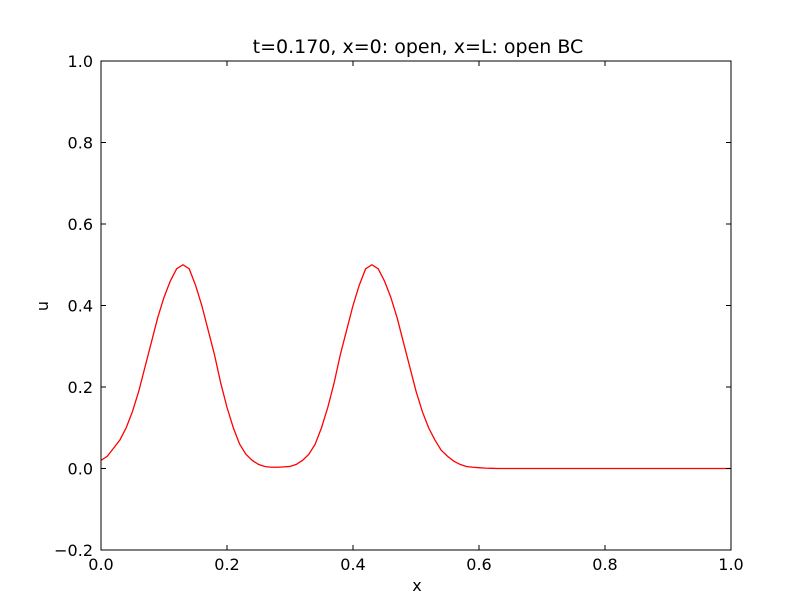  I want to click on x-tick-label: 0.2, so click(226, 564).